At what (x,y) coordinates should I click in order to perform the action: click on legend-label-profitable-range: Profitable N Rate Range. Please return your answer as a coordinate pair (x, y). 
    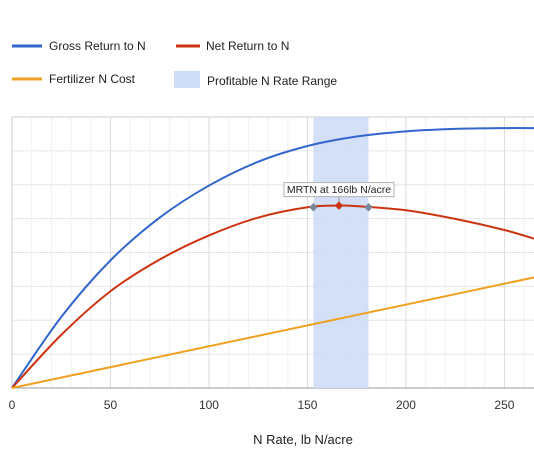
    Looking at the image, I should click on (272, 81).